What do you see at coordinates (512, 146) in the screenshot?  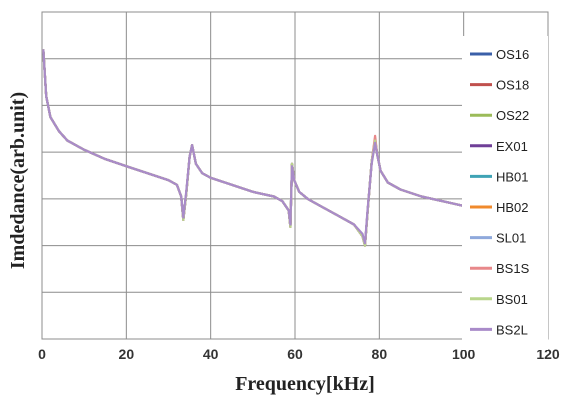 I see `legend-label-ex01: EX01` at bounding box center [512, 146].